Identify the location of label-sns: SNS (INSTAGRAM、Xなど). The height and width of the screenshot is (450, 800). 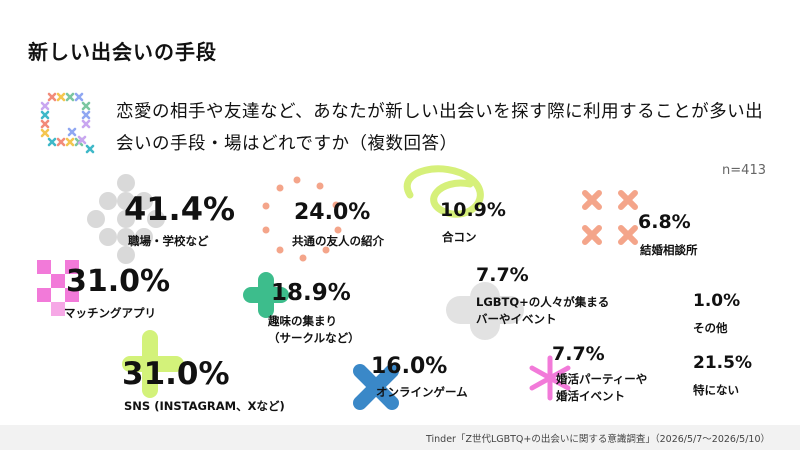
(204, 406).